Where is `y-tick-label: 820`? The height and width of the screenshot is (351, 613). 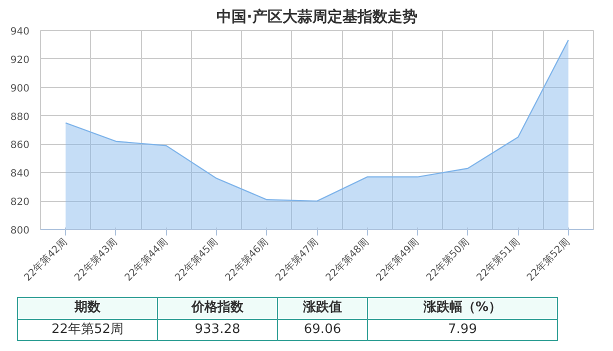
y-tick-label: 820 is located at coordinates (20, 202).